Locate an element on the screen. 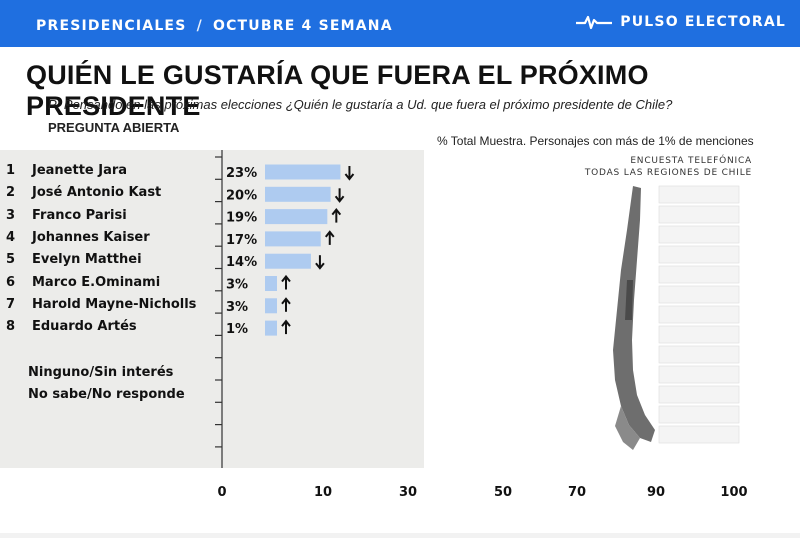  survey-type-line2: TODAS LAS REGIONES DE CHILE is located at coordinates (668, 173).